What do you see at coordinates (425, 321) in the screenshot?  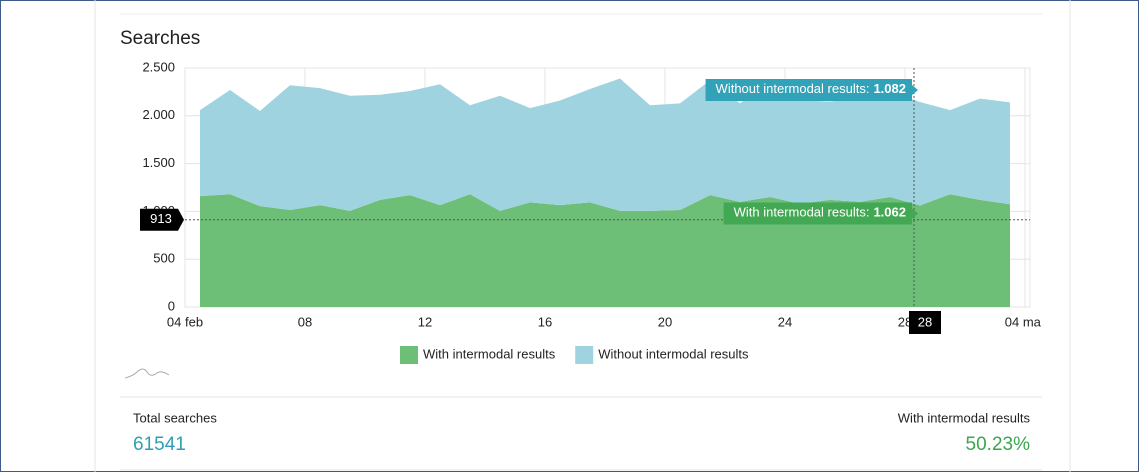 I see `x-tick-label: 12` at bounding box center [425, 321].